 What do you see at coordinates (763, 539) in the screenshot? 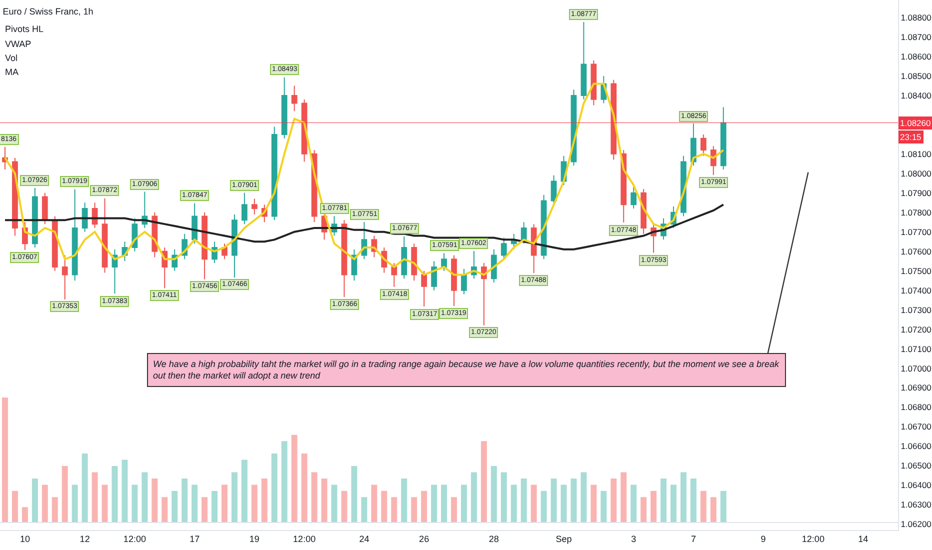
I see `x-tick-label: 9` at bounding box center [763, 539].